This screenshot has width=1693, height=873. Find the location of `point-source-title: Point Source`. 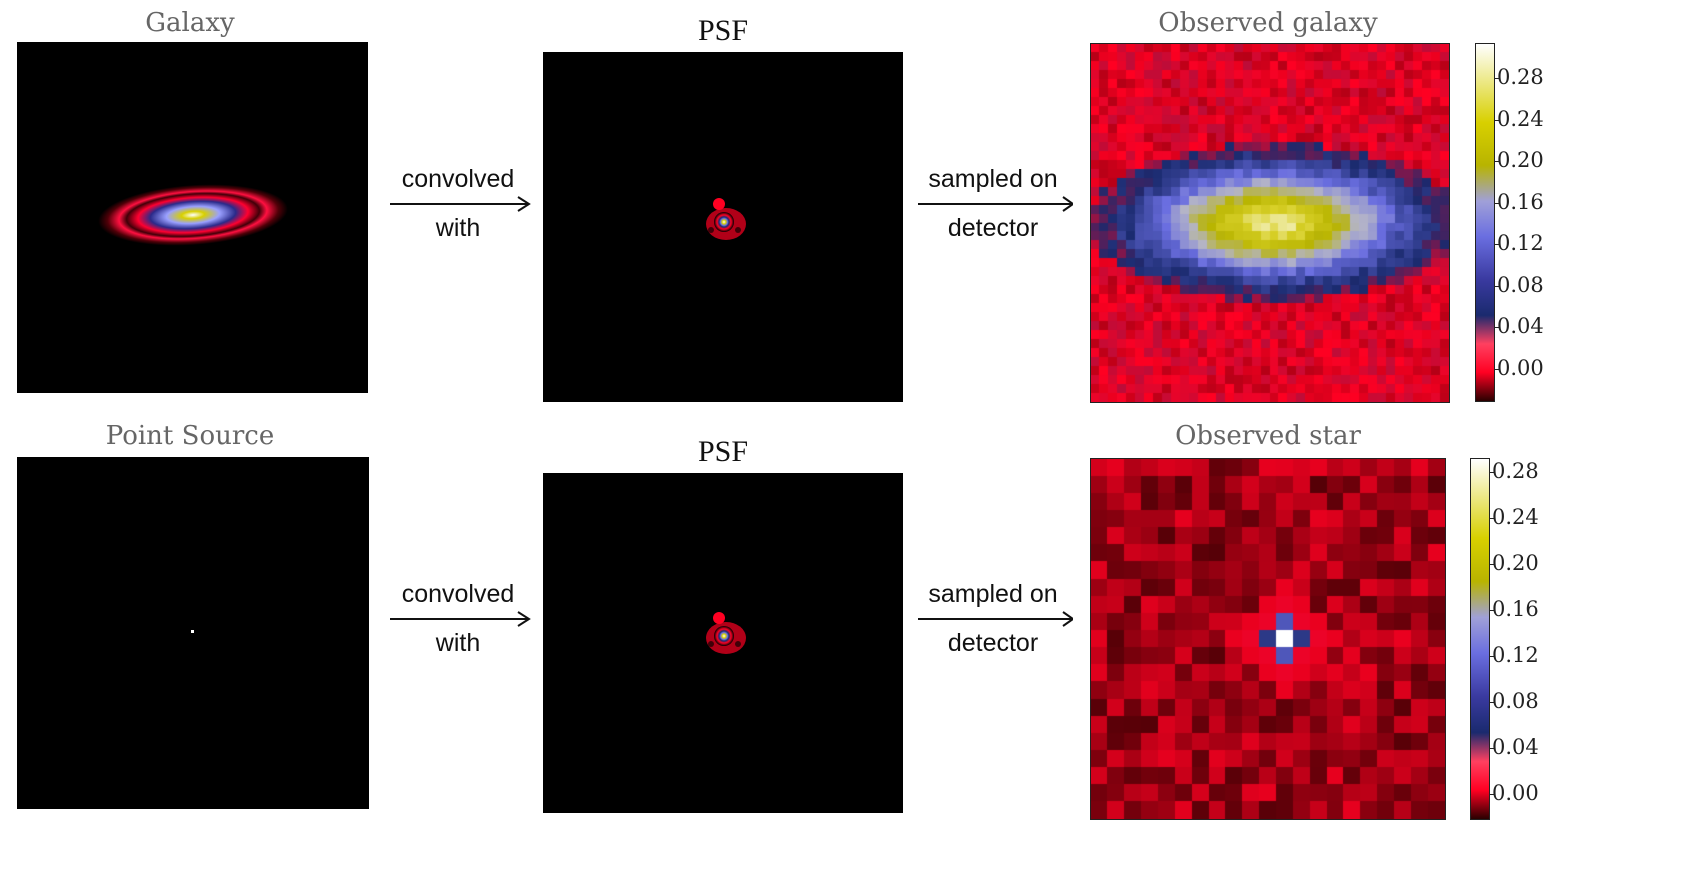

point-source-title: Point Source is located at coordinates (190, 436).